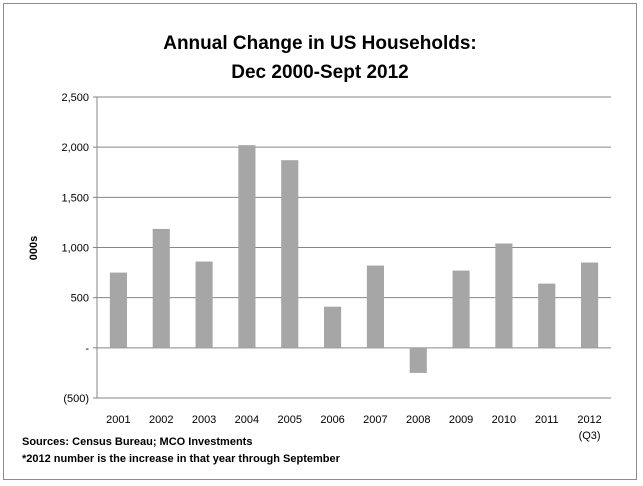  What do you see at coordinates (290, 254) in the screenshot?
I see `bar-2005` at bounding box center [290, 254].